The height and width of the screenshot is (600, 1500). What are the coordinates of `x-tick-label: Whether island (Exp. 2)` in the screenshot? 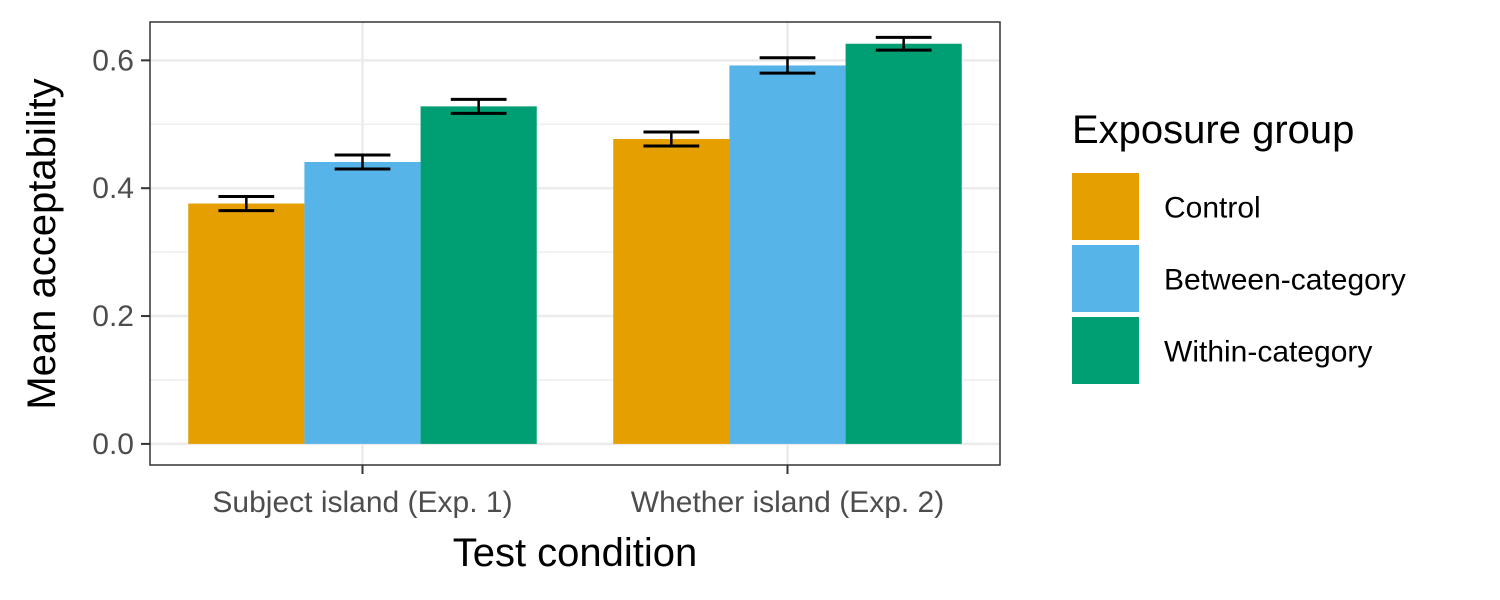 It's located at (787, 502).